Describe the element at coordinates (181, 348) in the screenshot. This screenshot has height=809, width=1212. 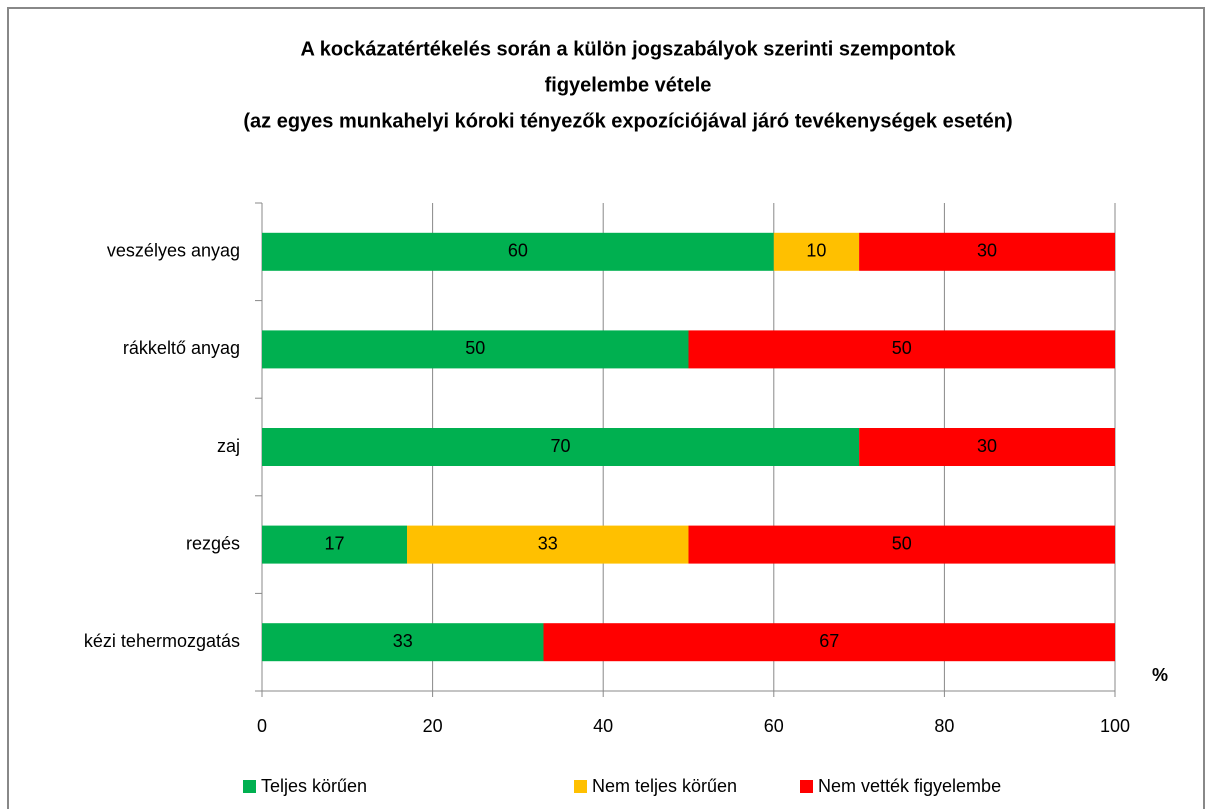
I see `y-tick-label: rákkeltő anyag` at that location.